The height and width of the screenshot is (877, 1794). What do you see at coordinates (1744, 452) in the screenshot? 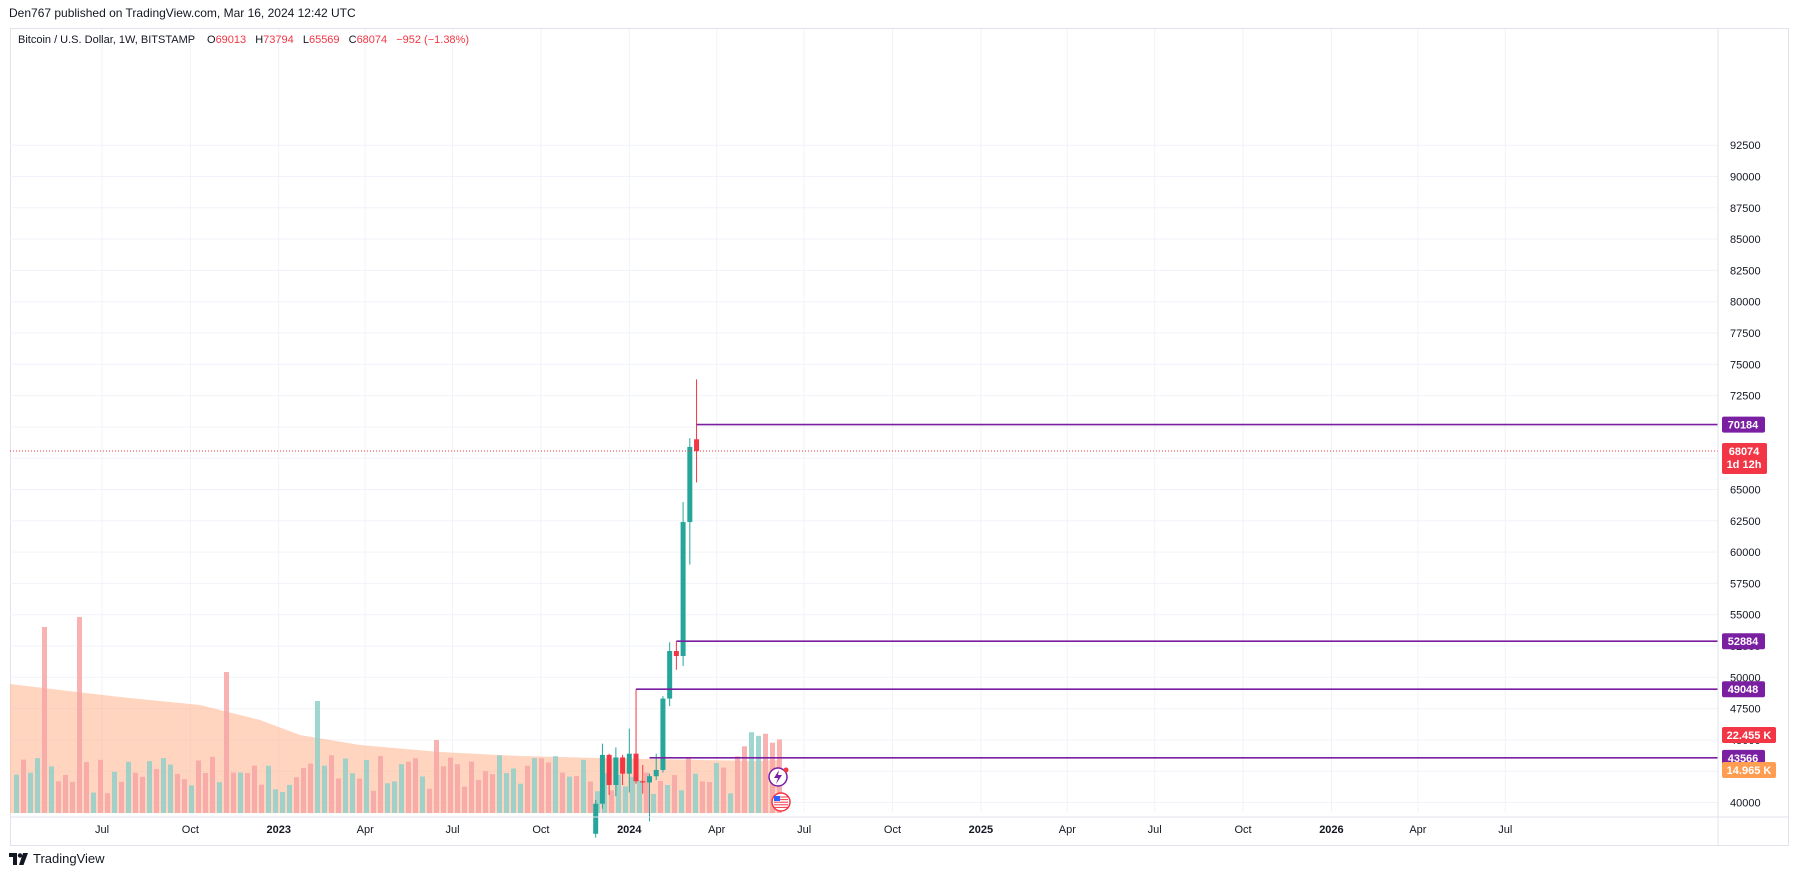
I see `last-price-label: 68074` at bounding box center [1744, 452].